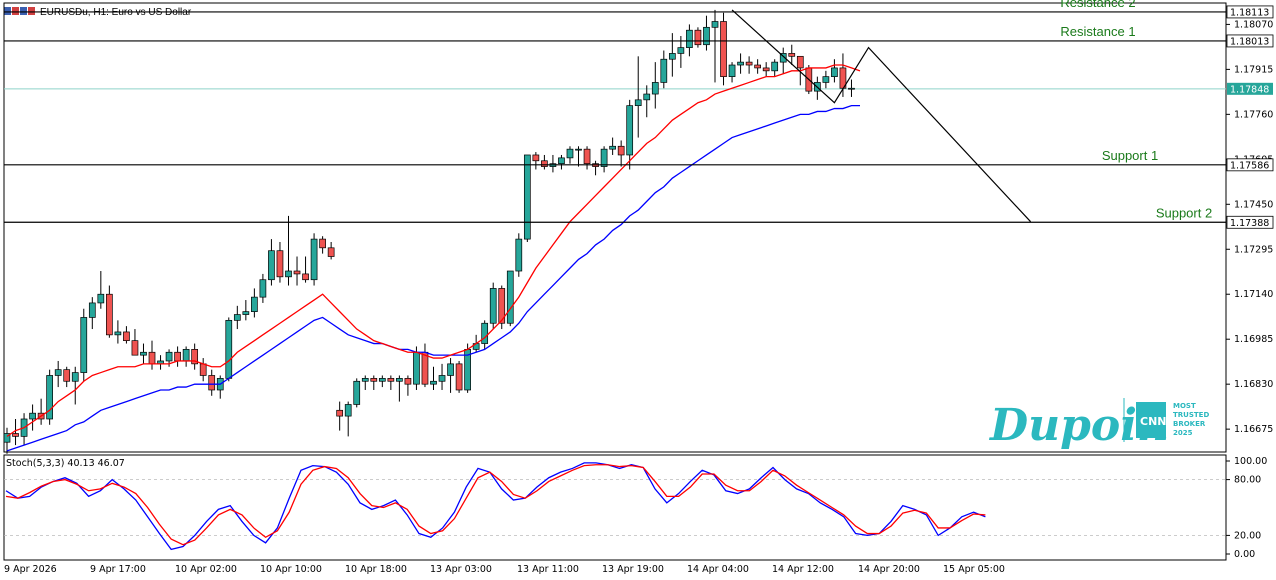 The height and width of the screenshot is (580, 1276). What do you see at coordinates (1191, 415) in the screenshot?
I see `svg-text: TRUSTED` at bounding box center [1191, 415].